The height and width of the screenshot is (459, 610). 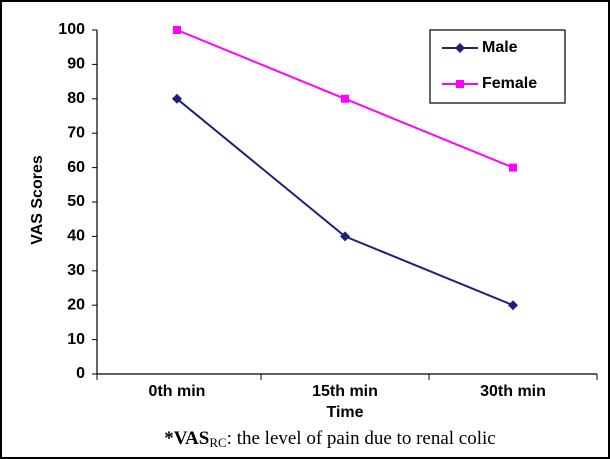 I want to click on y-tick-label: 60, so click(x=76, y=167).